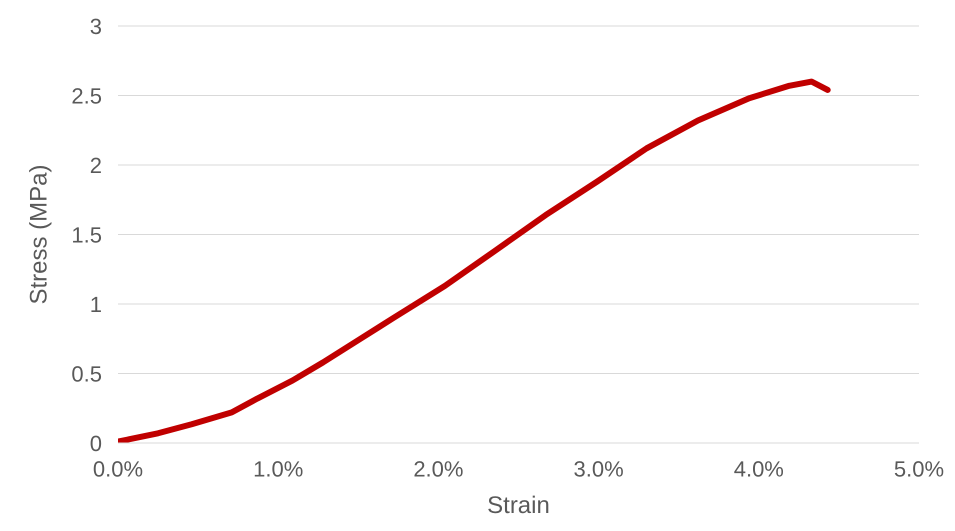 The height and width of the screenshot is (531, 955). What do you see at coordinates (86, 95) in the screenshot?
I see `y-tick-label: 2.5` at bounding box center [86, 95].